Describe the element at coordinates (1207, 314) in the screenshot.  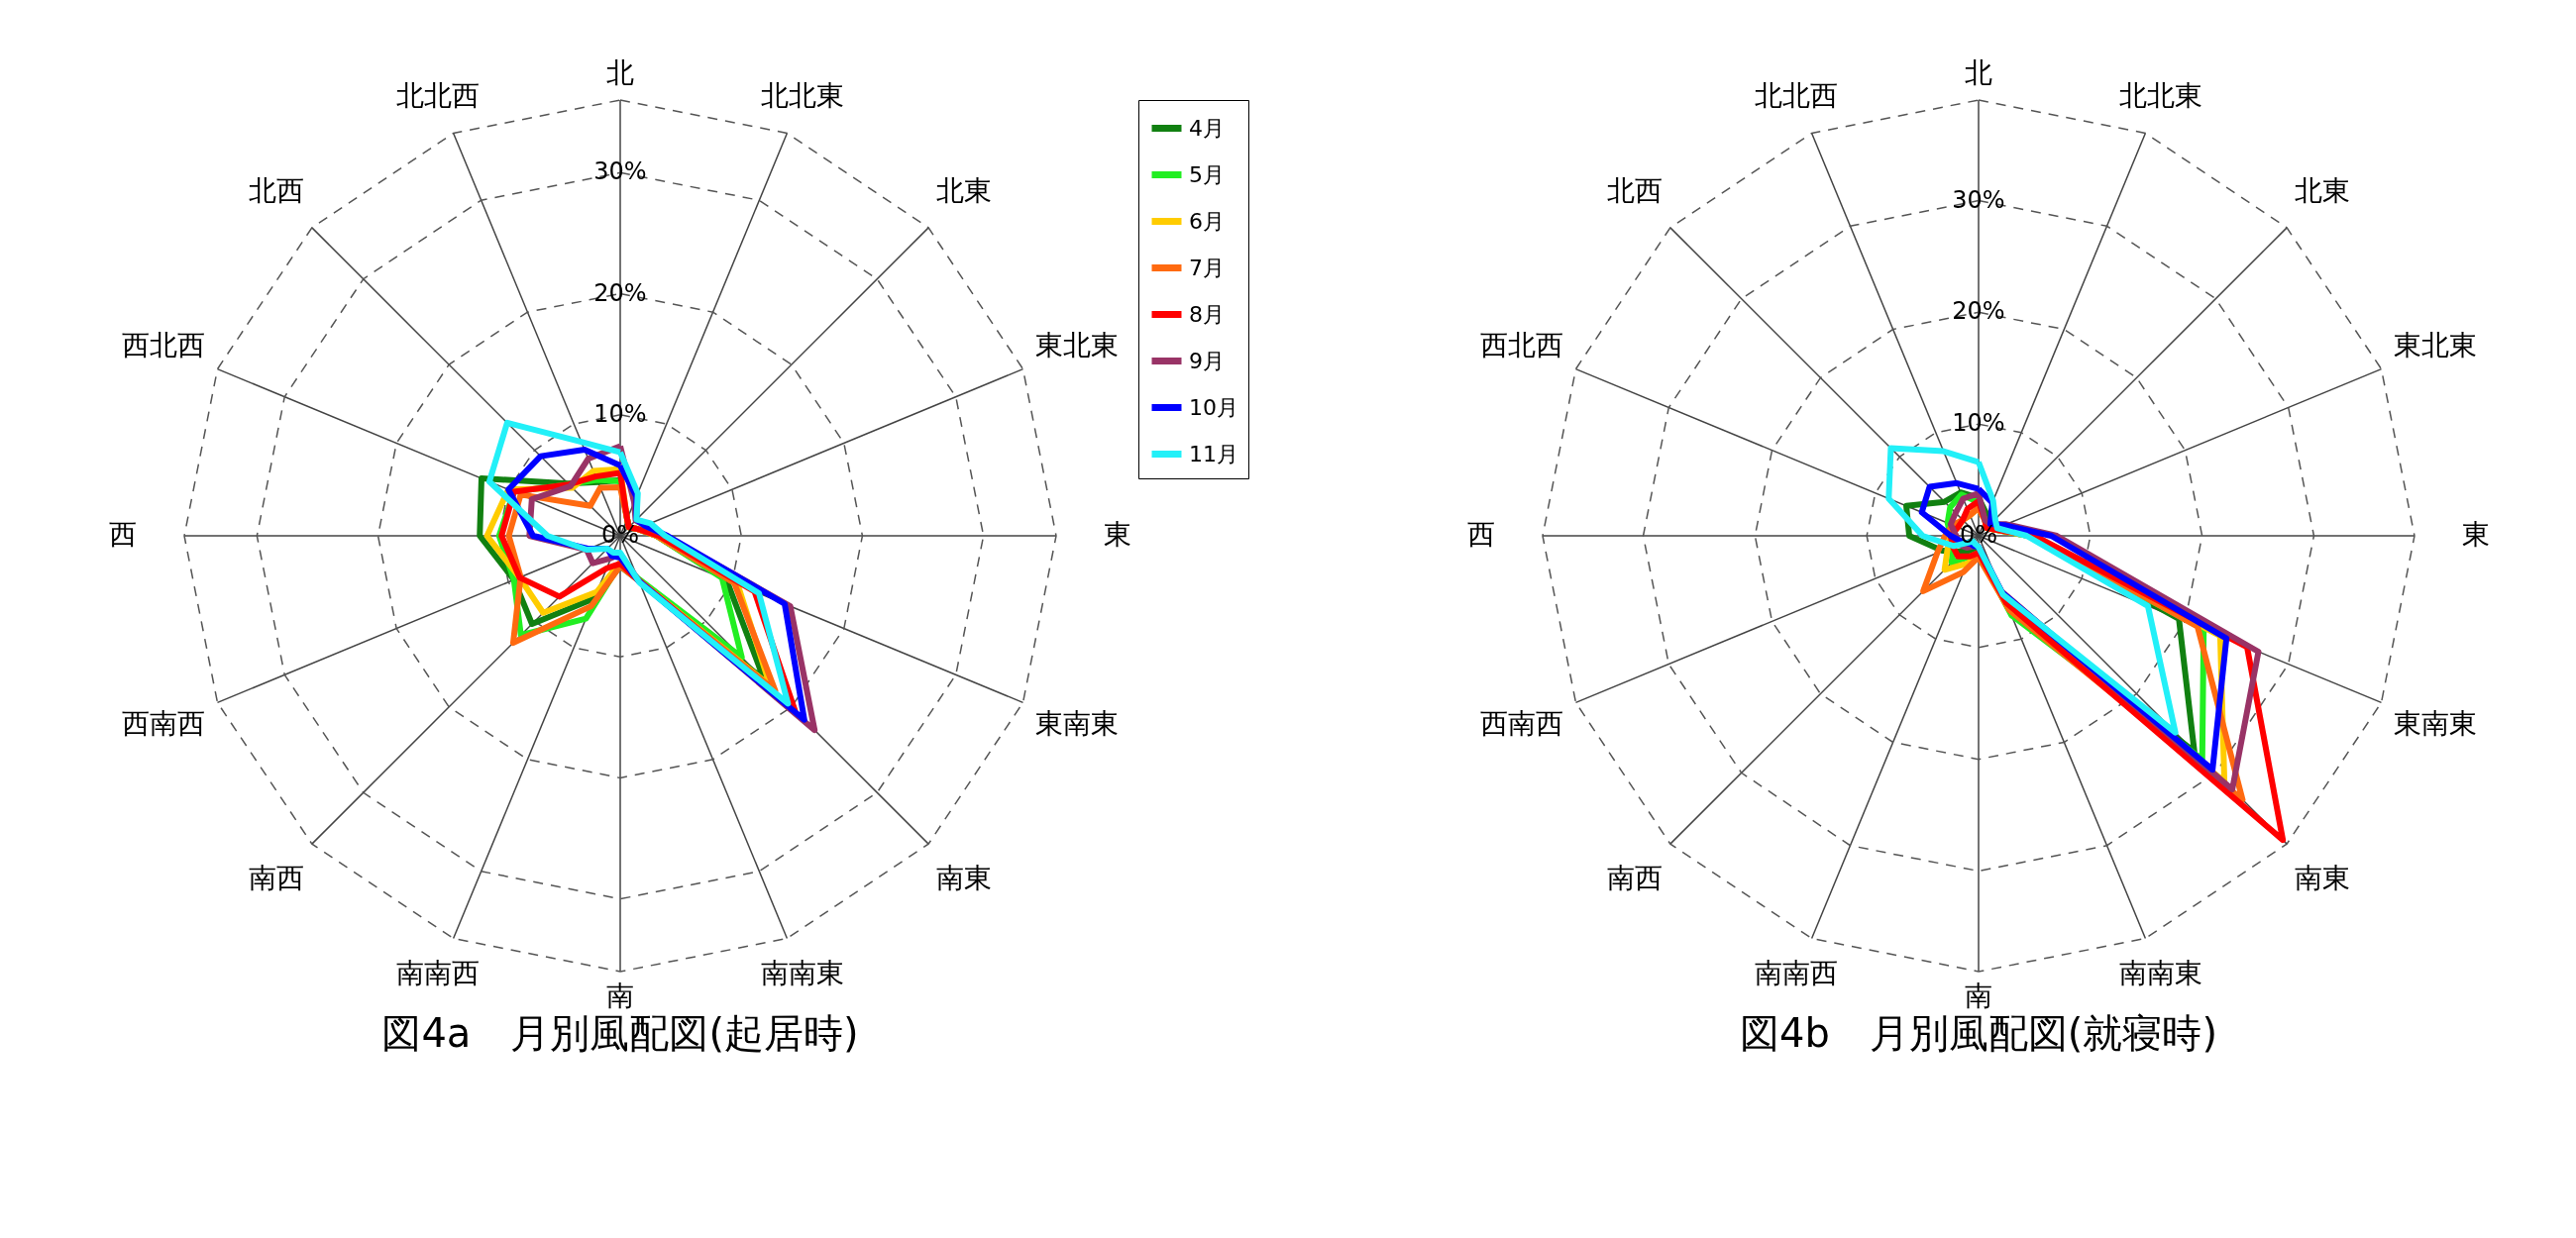
I see `legend-label: 8月` at that location.